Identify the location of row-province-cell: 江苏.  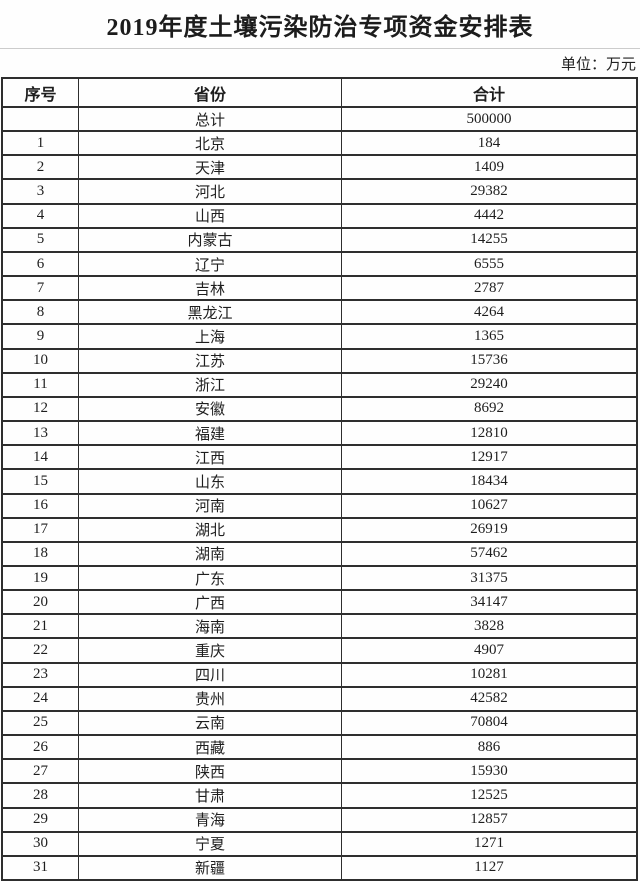
(209, 360).